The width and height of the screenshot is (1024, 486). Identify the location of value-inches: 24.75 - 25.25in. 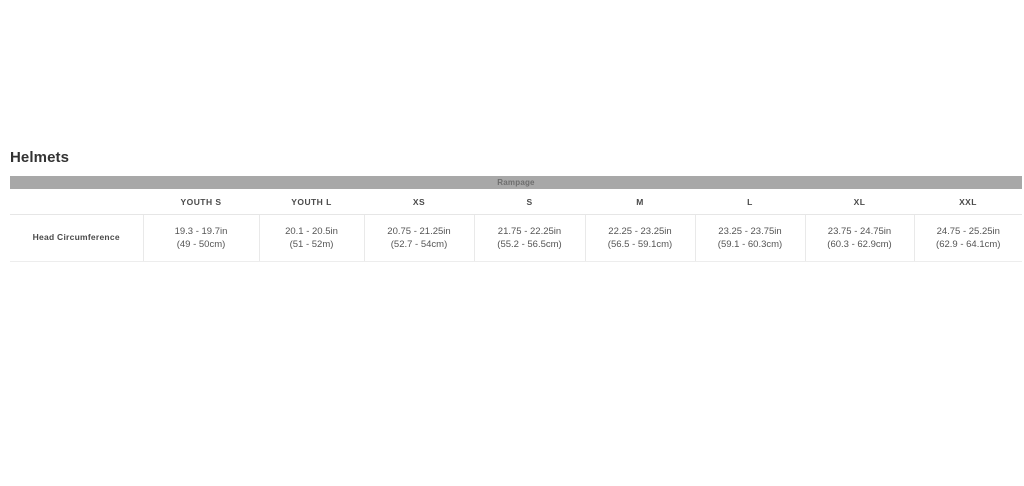
(968, 231).